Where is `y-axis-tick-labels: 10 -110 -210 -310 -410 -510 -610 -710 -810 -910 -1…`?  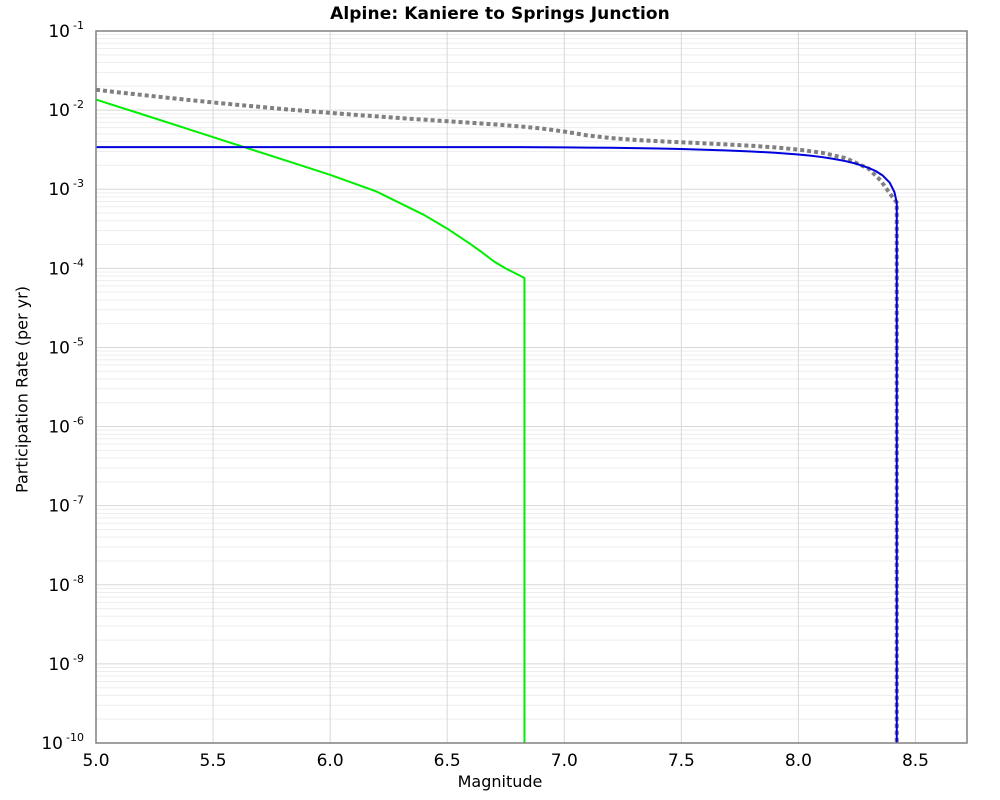
y-axis-tick-labels: 10 -110 -210 -310 -410 -510 -610 -710 -810 -910 -1… is located at coordinates (62, 386).